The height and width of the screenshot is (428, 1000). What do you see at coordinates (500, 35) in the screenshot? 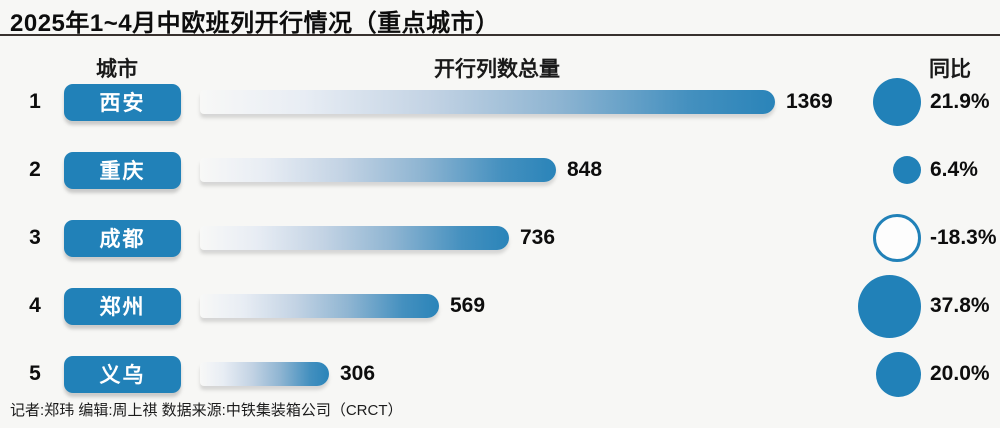
I see `title-divider` at bounding box center [500, 35].